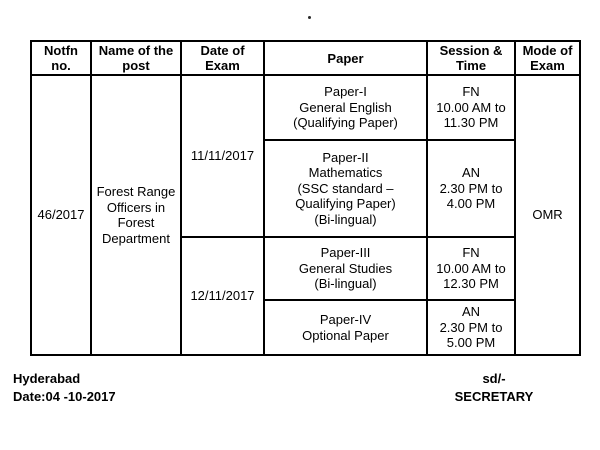  What do you see at coordinates (471, 188) in the screenshot?
I see `cell-session-2: AN 2.30 PM to 4.00 PM` at bounding box center [471, 188].